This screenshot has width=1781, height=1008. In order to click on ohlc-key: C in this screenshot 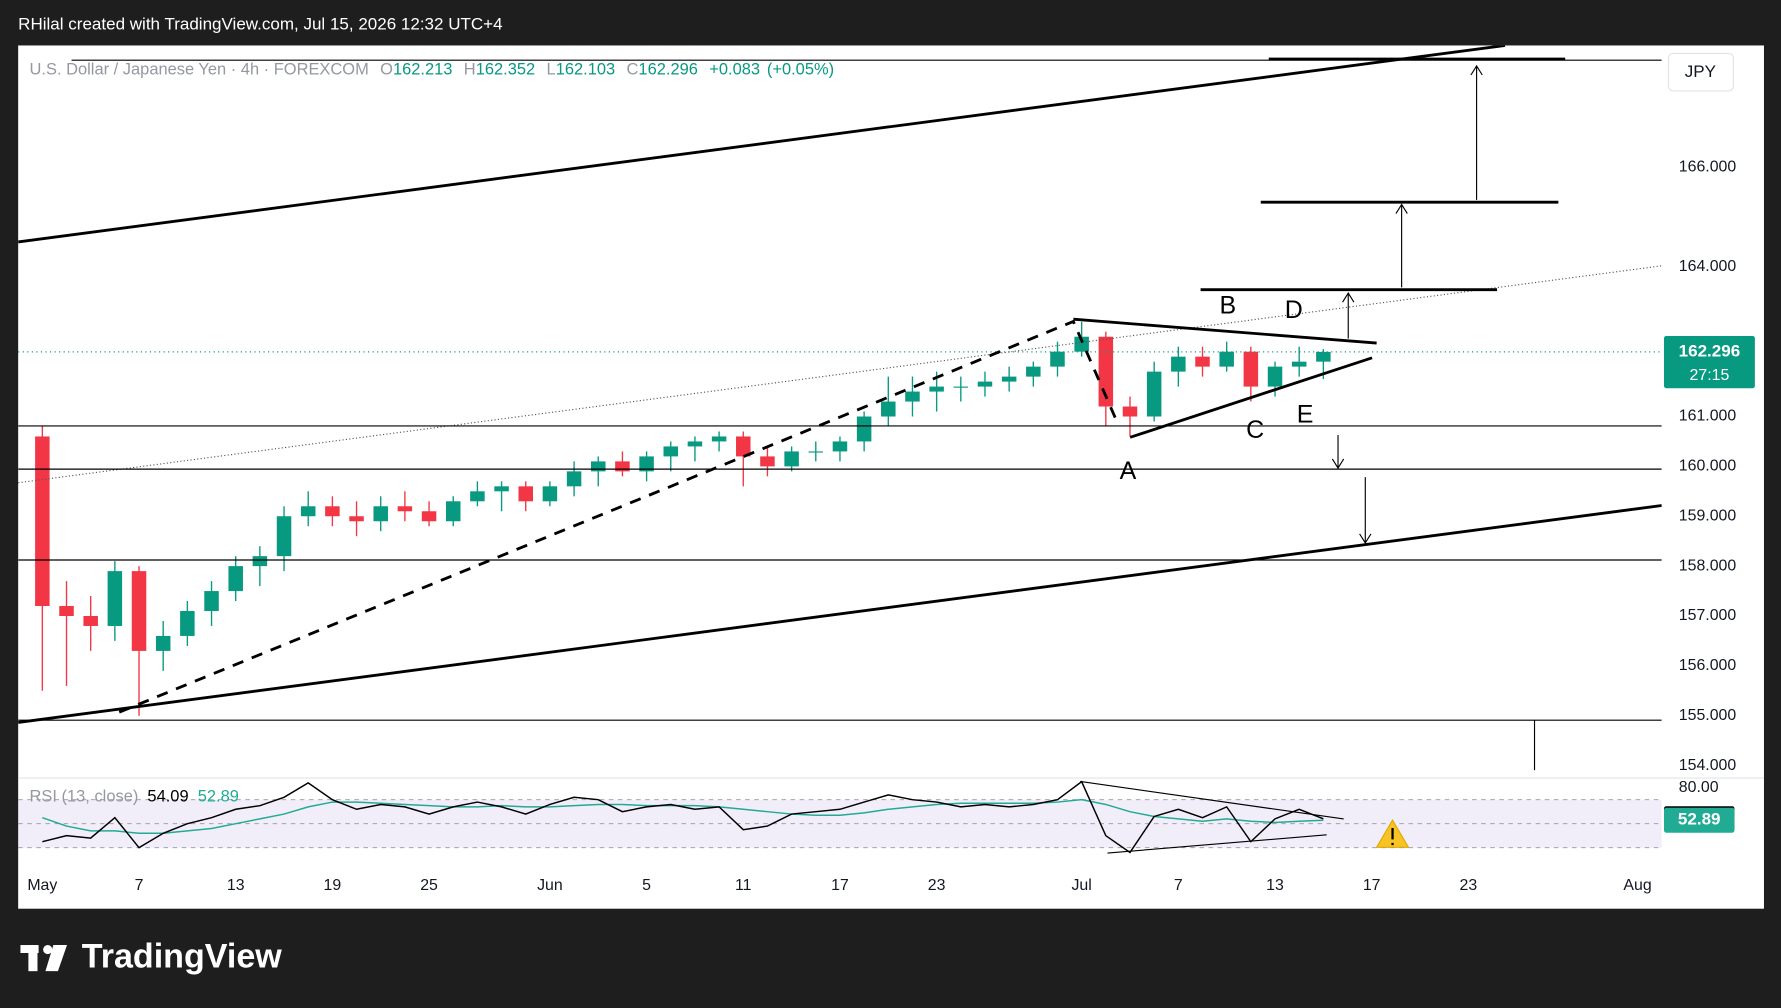, I will do `click(633, 70)`.